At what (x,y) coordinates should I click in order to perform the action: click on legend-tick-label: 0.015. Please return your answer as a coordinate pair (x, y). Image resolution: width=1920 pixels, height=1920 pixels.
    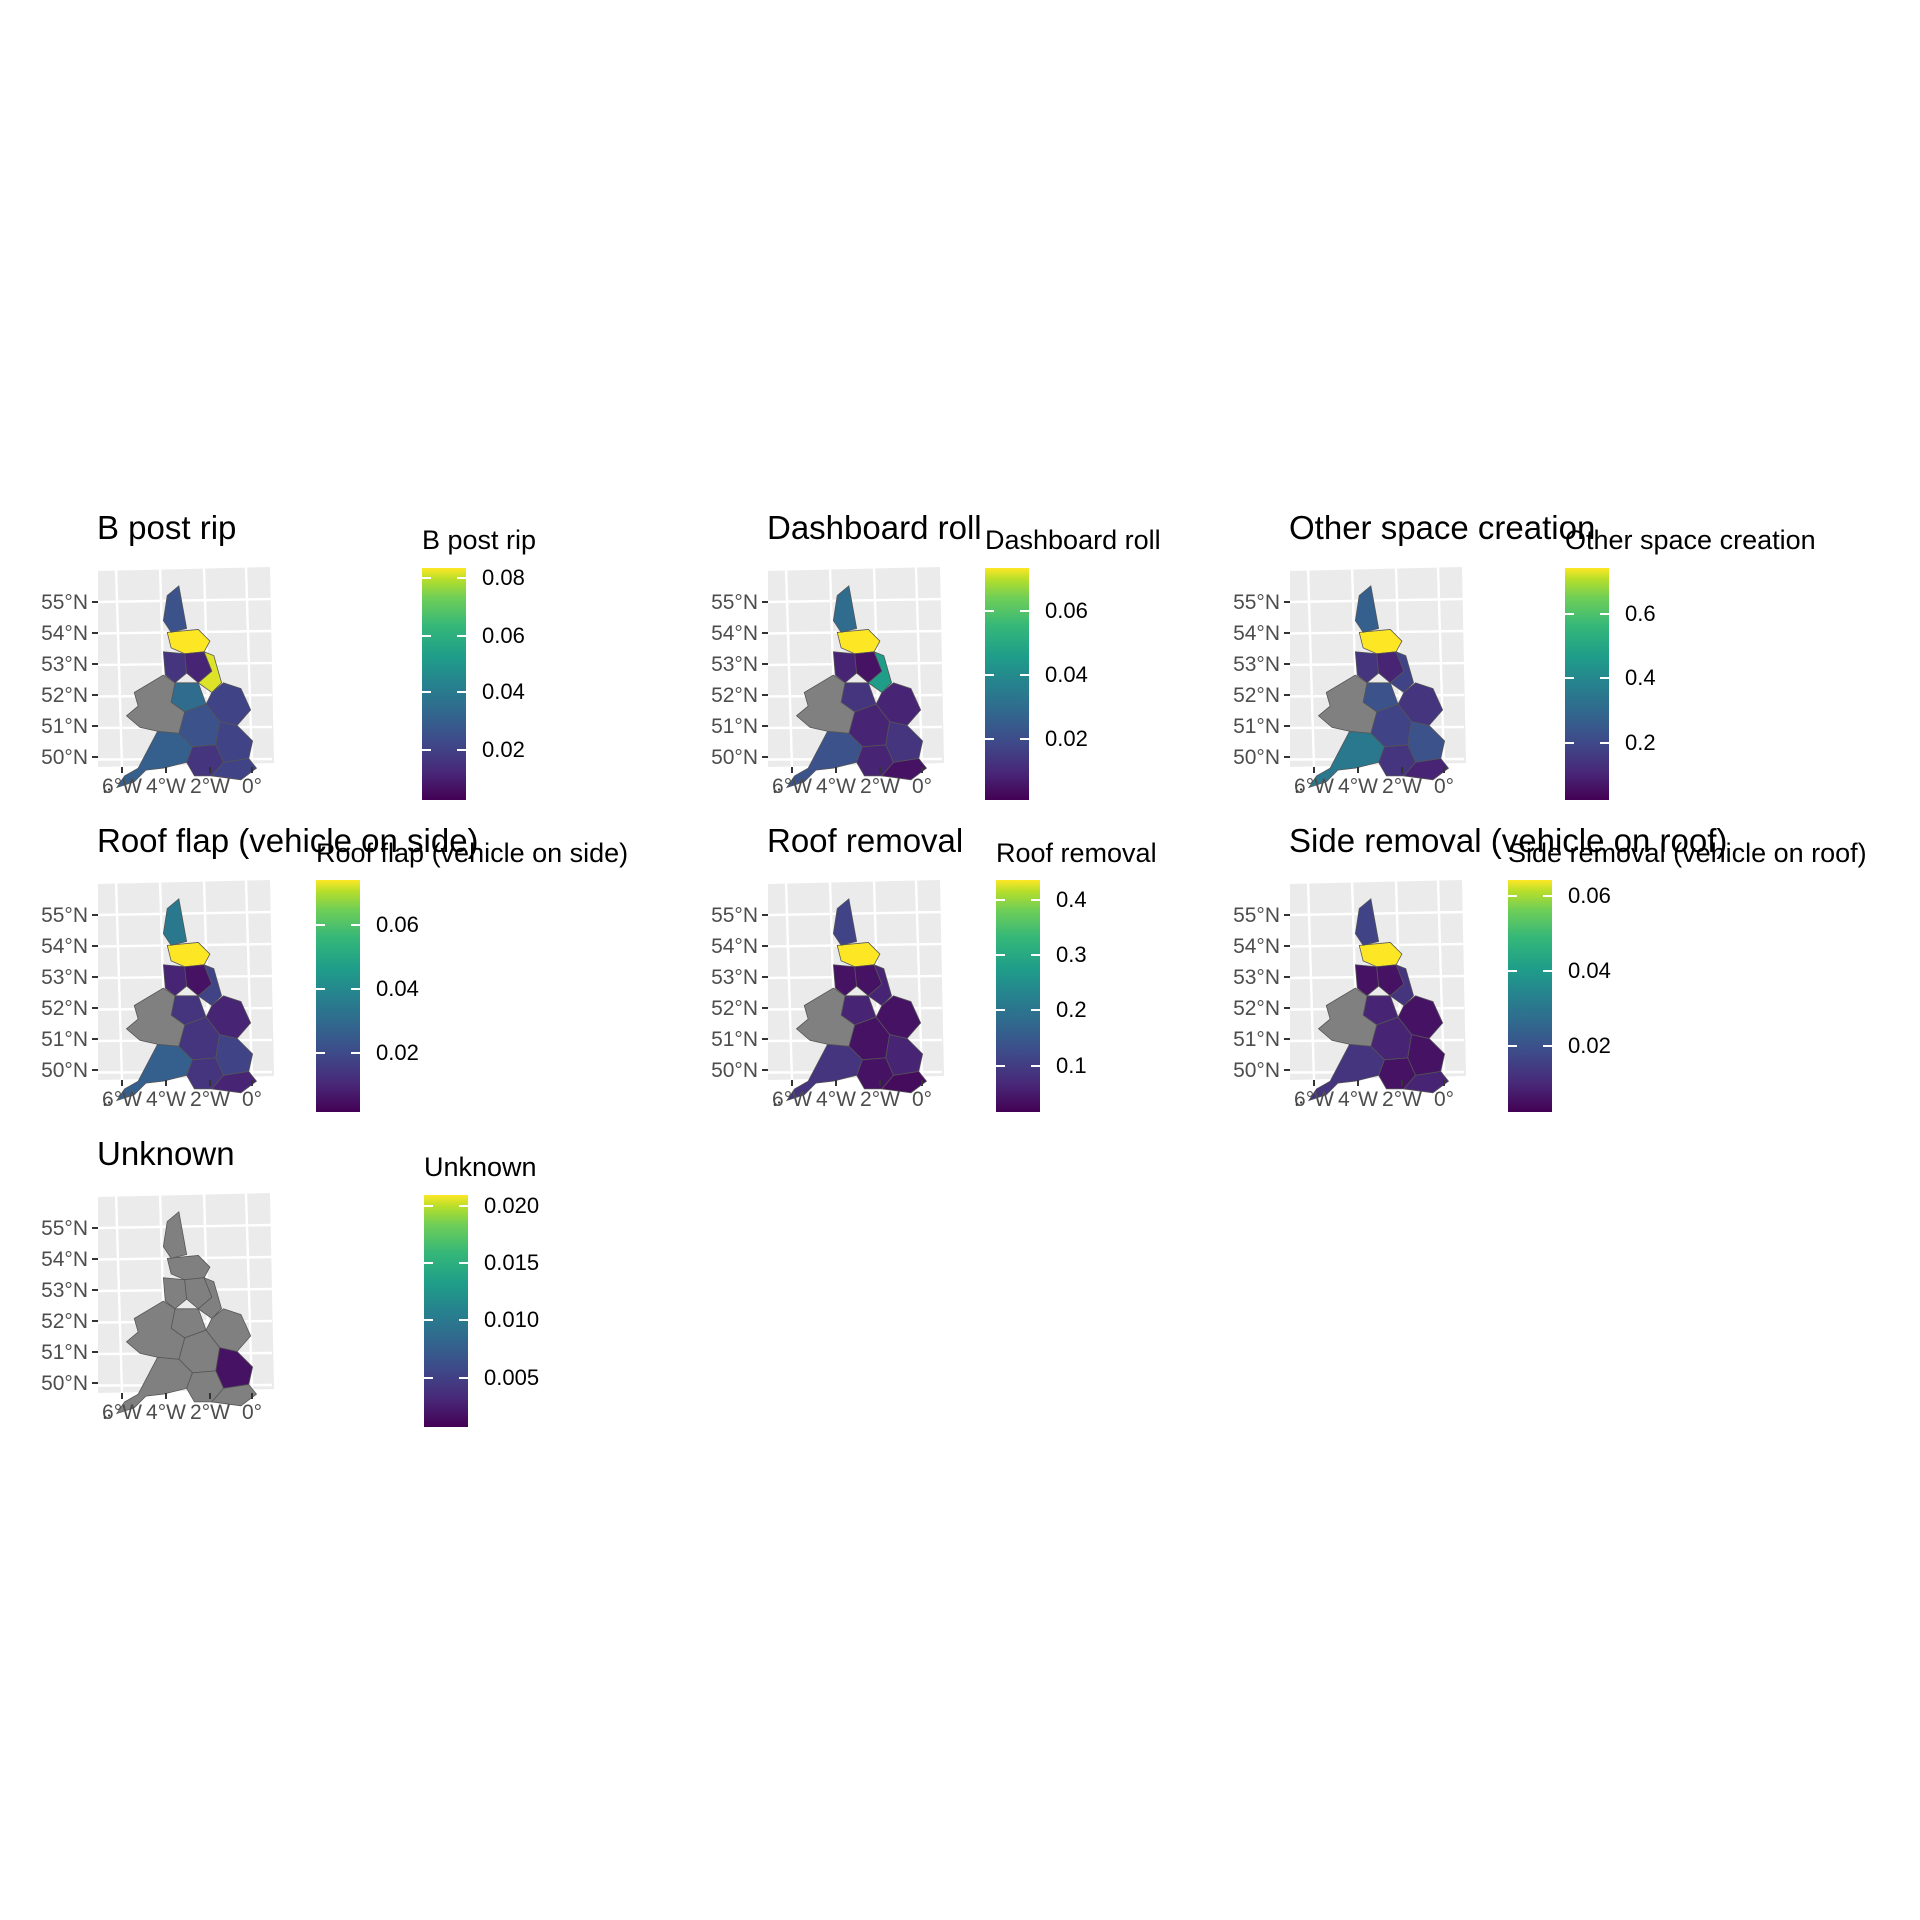
    Looking at the image, I should click on (512, 1262).